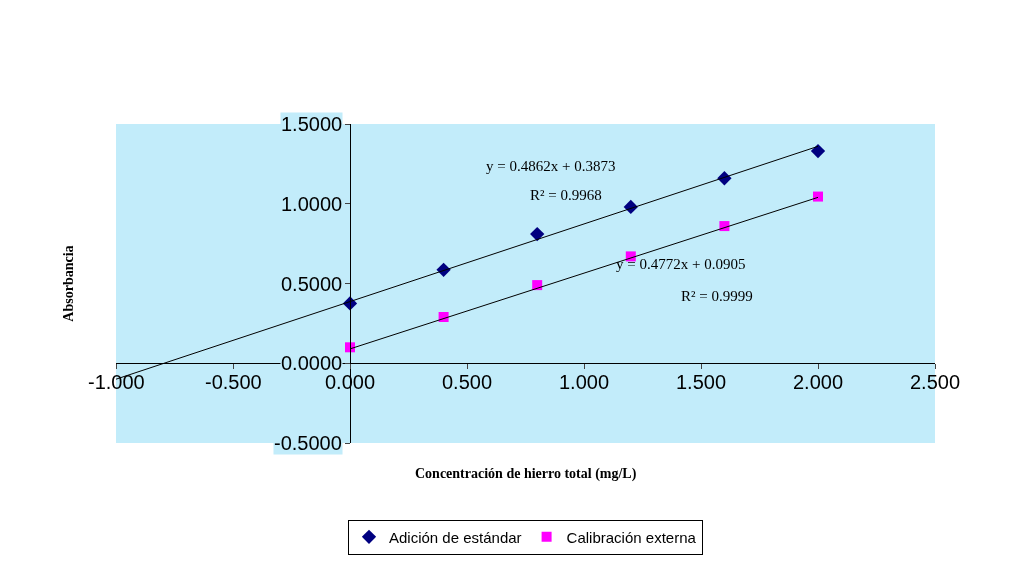 The width and height of the screenshot is (1024, 566). What do you see at coordinates (455, 537) in the screenshot?
I see `legend-label: Adición de estándar` at bounding box center [455, 537].